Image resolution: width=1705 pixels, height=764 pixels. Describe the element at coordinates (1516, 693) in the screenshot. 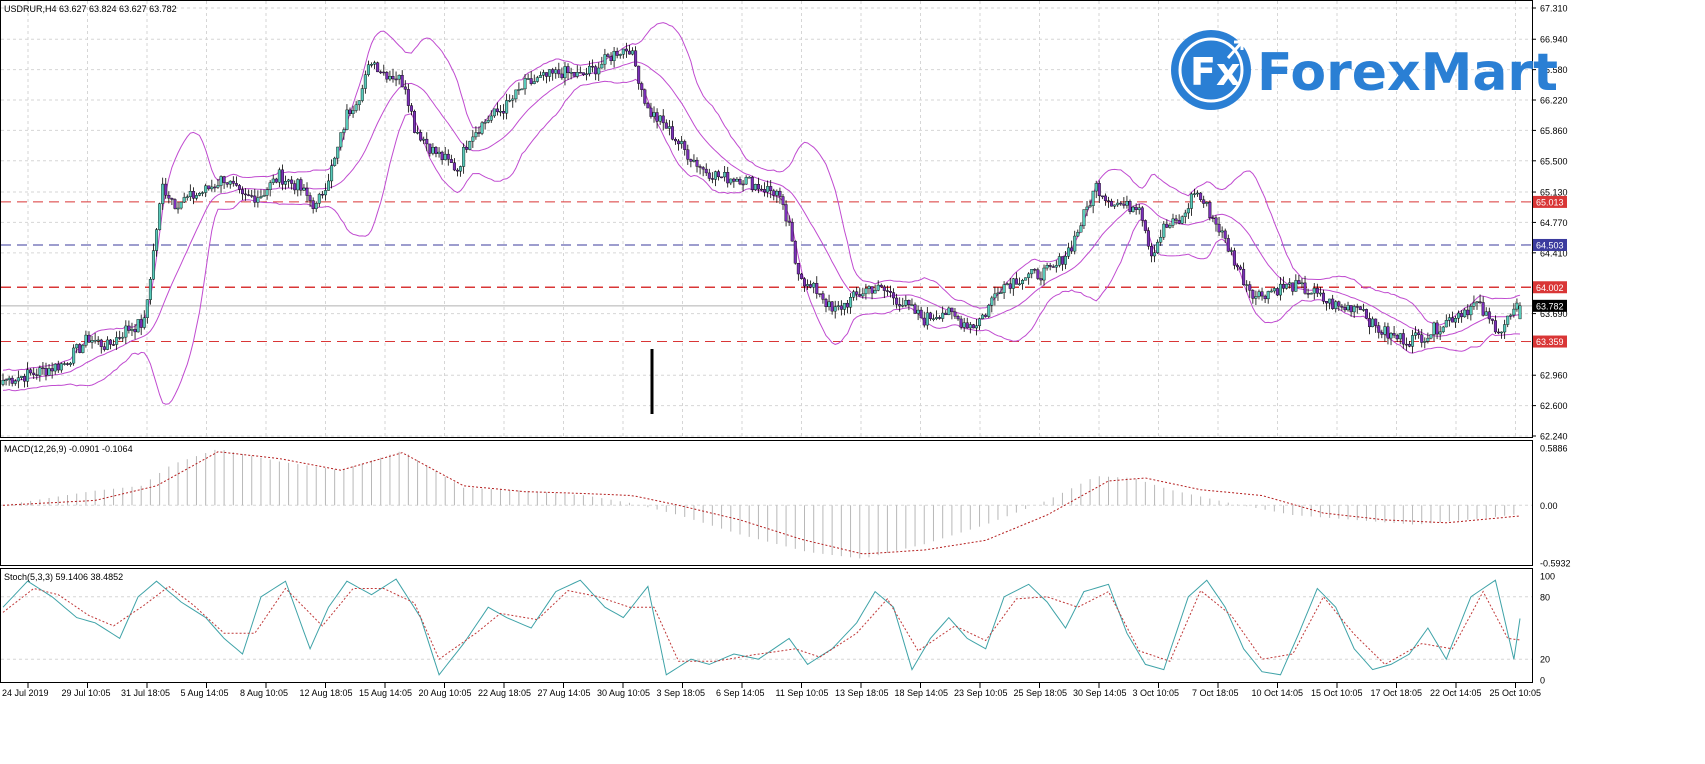

I see `x-tick-label: 25 Oct 10:05` at that location.